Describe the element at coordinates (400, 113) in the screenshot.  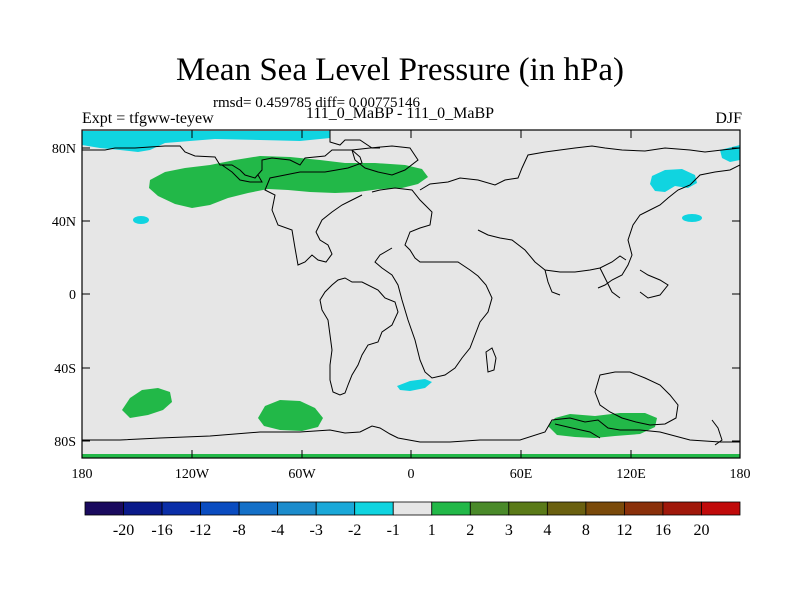
I see `period-label: 111_0_MaBP - 111_0_MaBP` at that location.